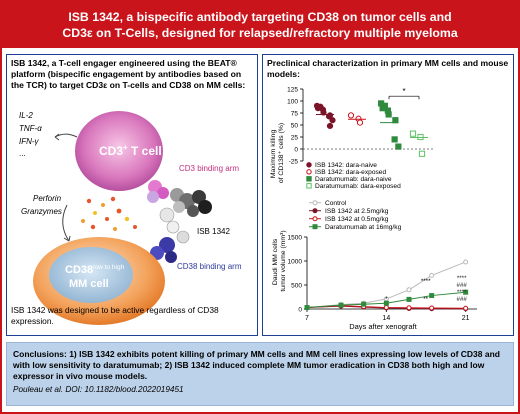 Image resolution: width=520 pixels, height=414 pixels. What do you see at coordinates (295, 125) in the screenshot?
I see `scatter-y-tick-label: 50` at bounding box center [295, 125].